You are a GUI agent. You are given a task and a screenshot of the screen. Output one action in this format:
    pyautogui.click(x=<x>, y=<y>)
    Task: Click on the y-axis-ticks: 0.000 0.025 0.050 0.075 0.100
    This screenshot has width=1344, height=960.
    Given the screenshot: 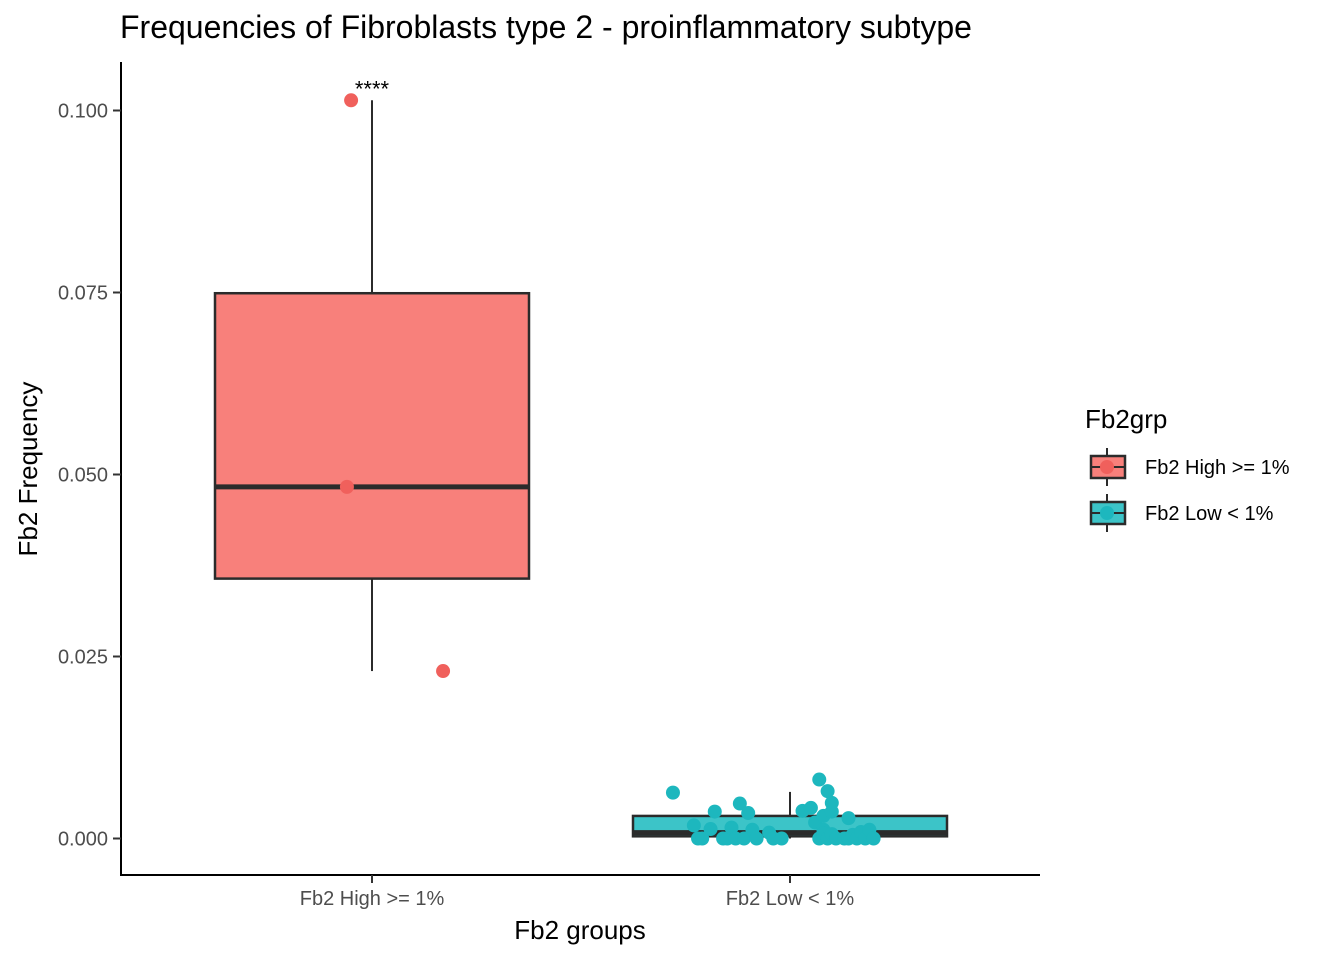 What is the action you would take?
    pyautogui.click(x=89, y=476)
    